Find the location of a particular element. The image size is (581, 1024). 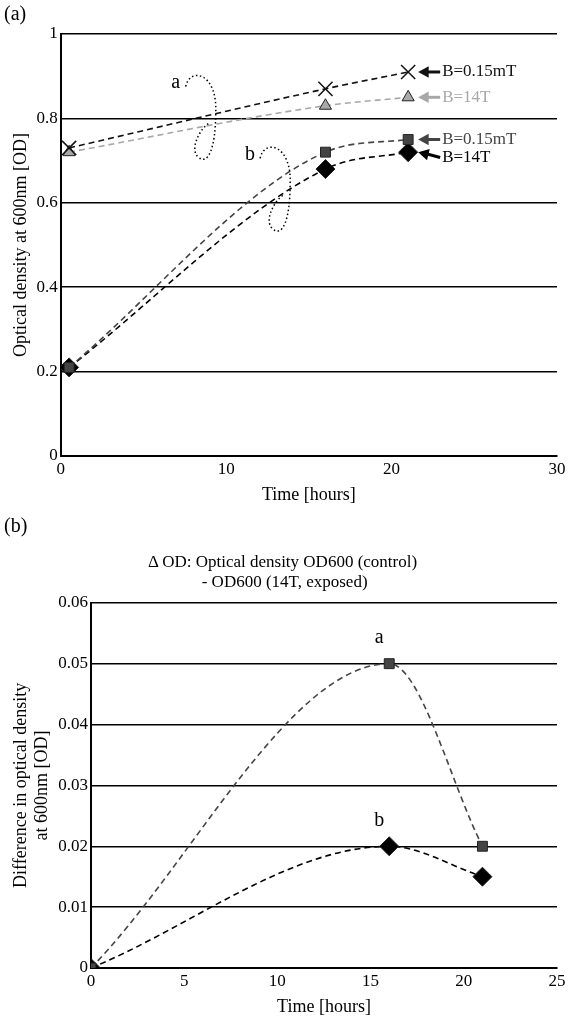

y-tick-label: 0.05 is located at coordinates (73, 663).